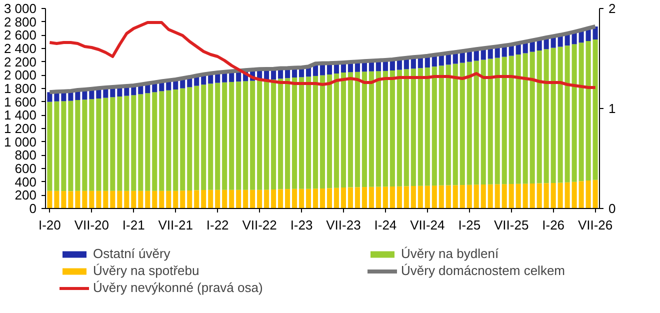 This screenshot has height=313, width=660. Describe the element at coordinates (146, 270) in the screenshot. I see `legend-label: Úvěry na spotřebu` at that location.